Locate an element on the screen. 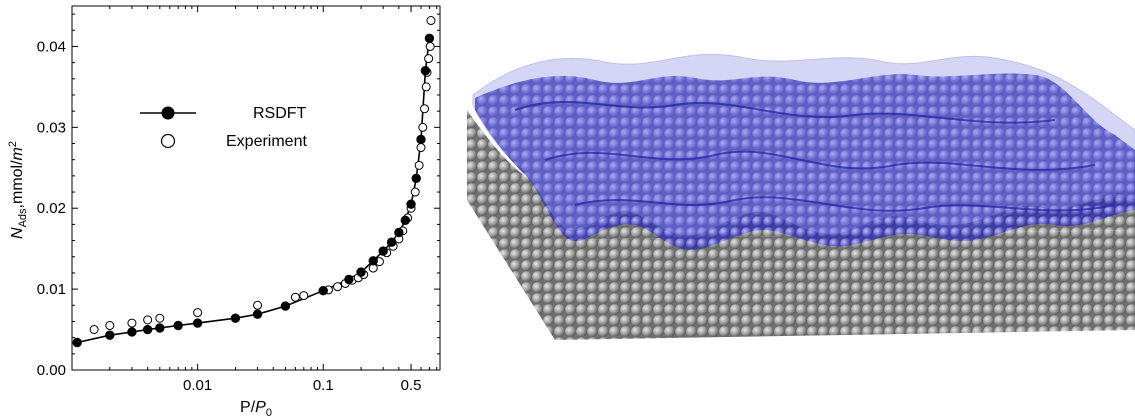 The image size is (1135, 417). y-tick-label: 0.04 is located at coordinates (51, 46).